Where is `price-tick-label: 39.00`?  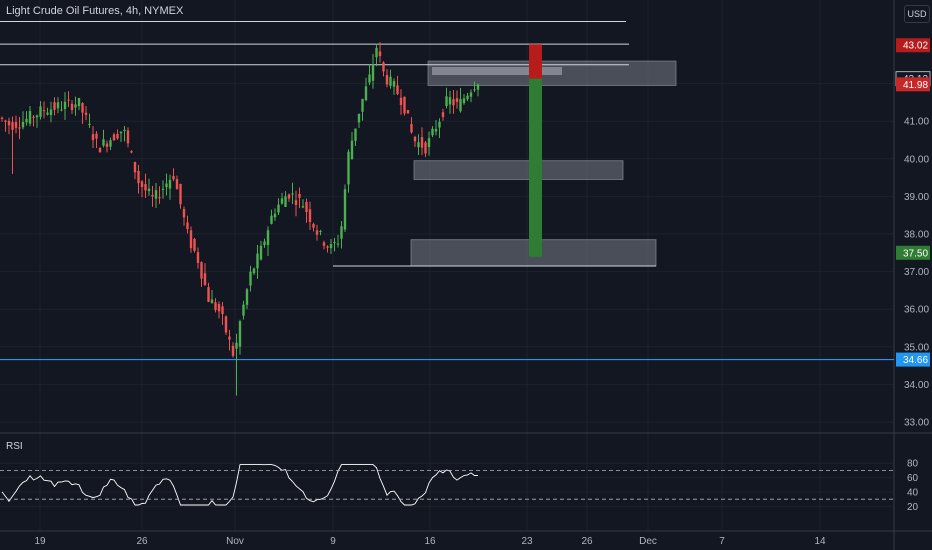
price-tick-label: 39.00 is located at coordinates (916, 197).